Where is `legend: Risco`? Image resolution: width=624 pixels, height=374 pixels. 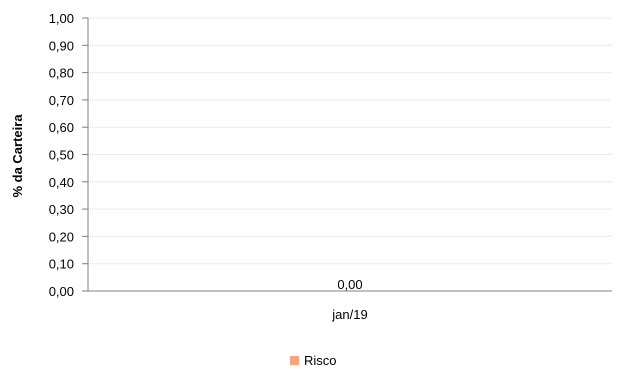 legend: Risco is located at coordinates (313, 360).